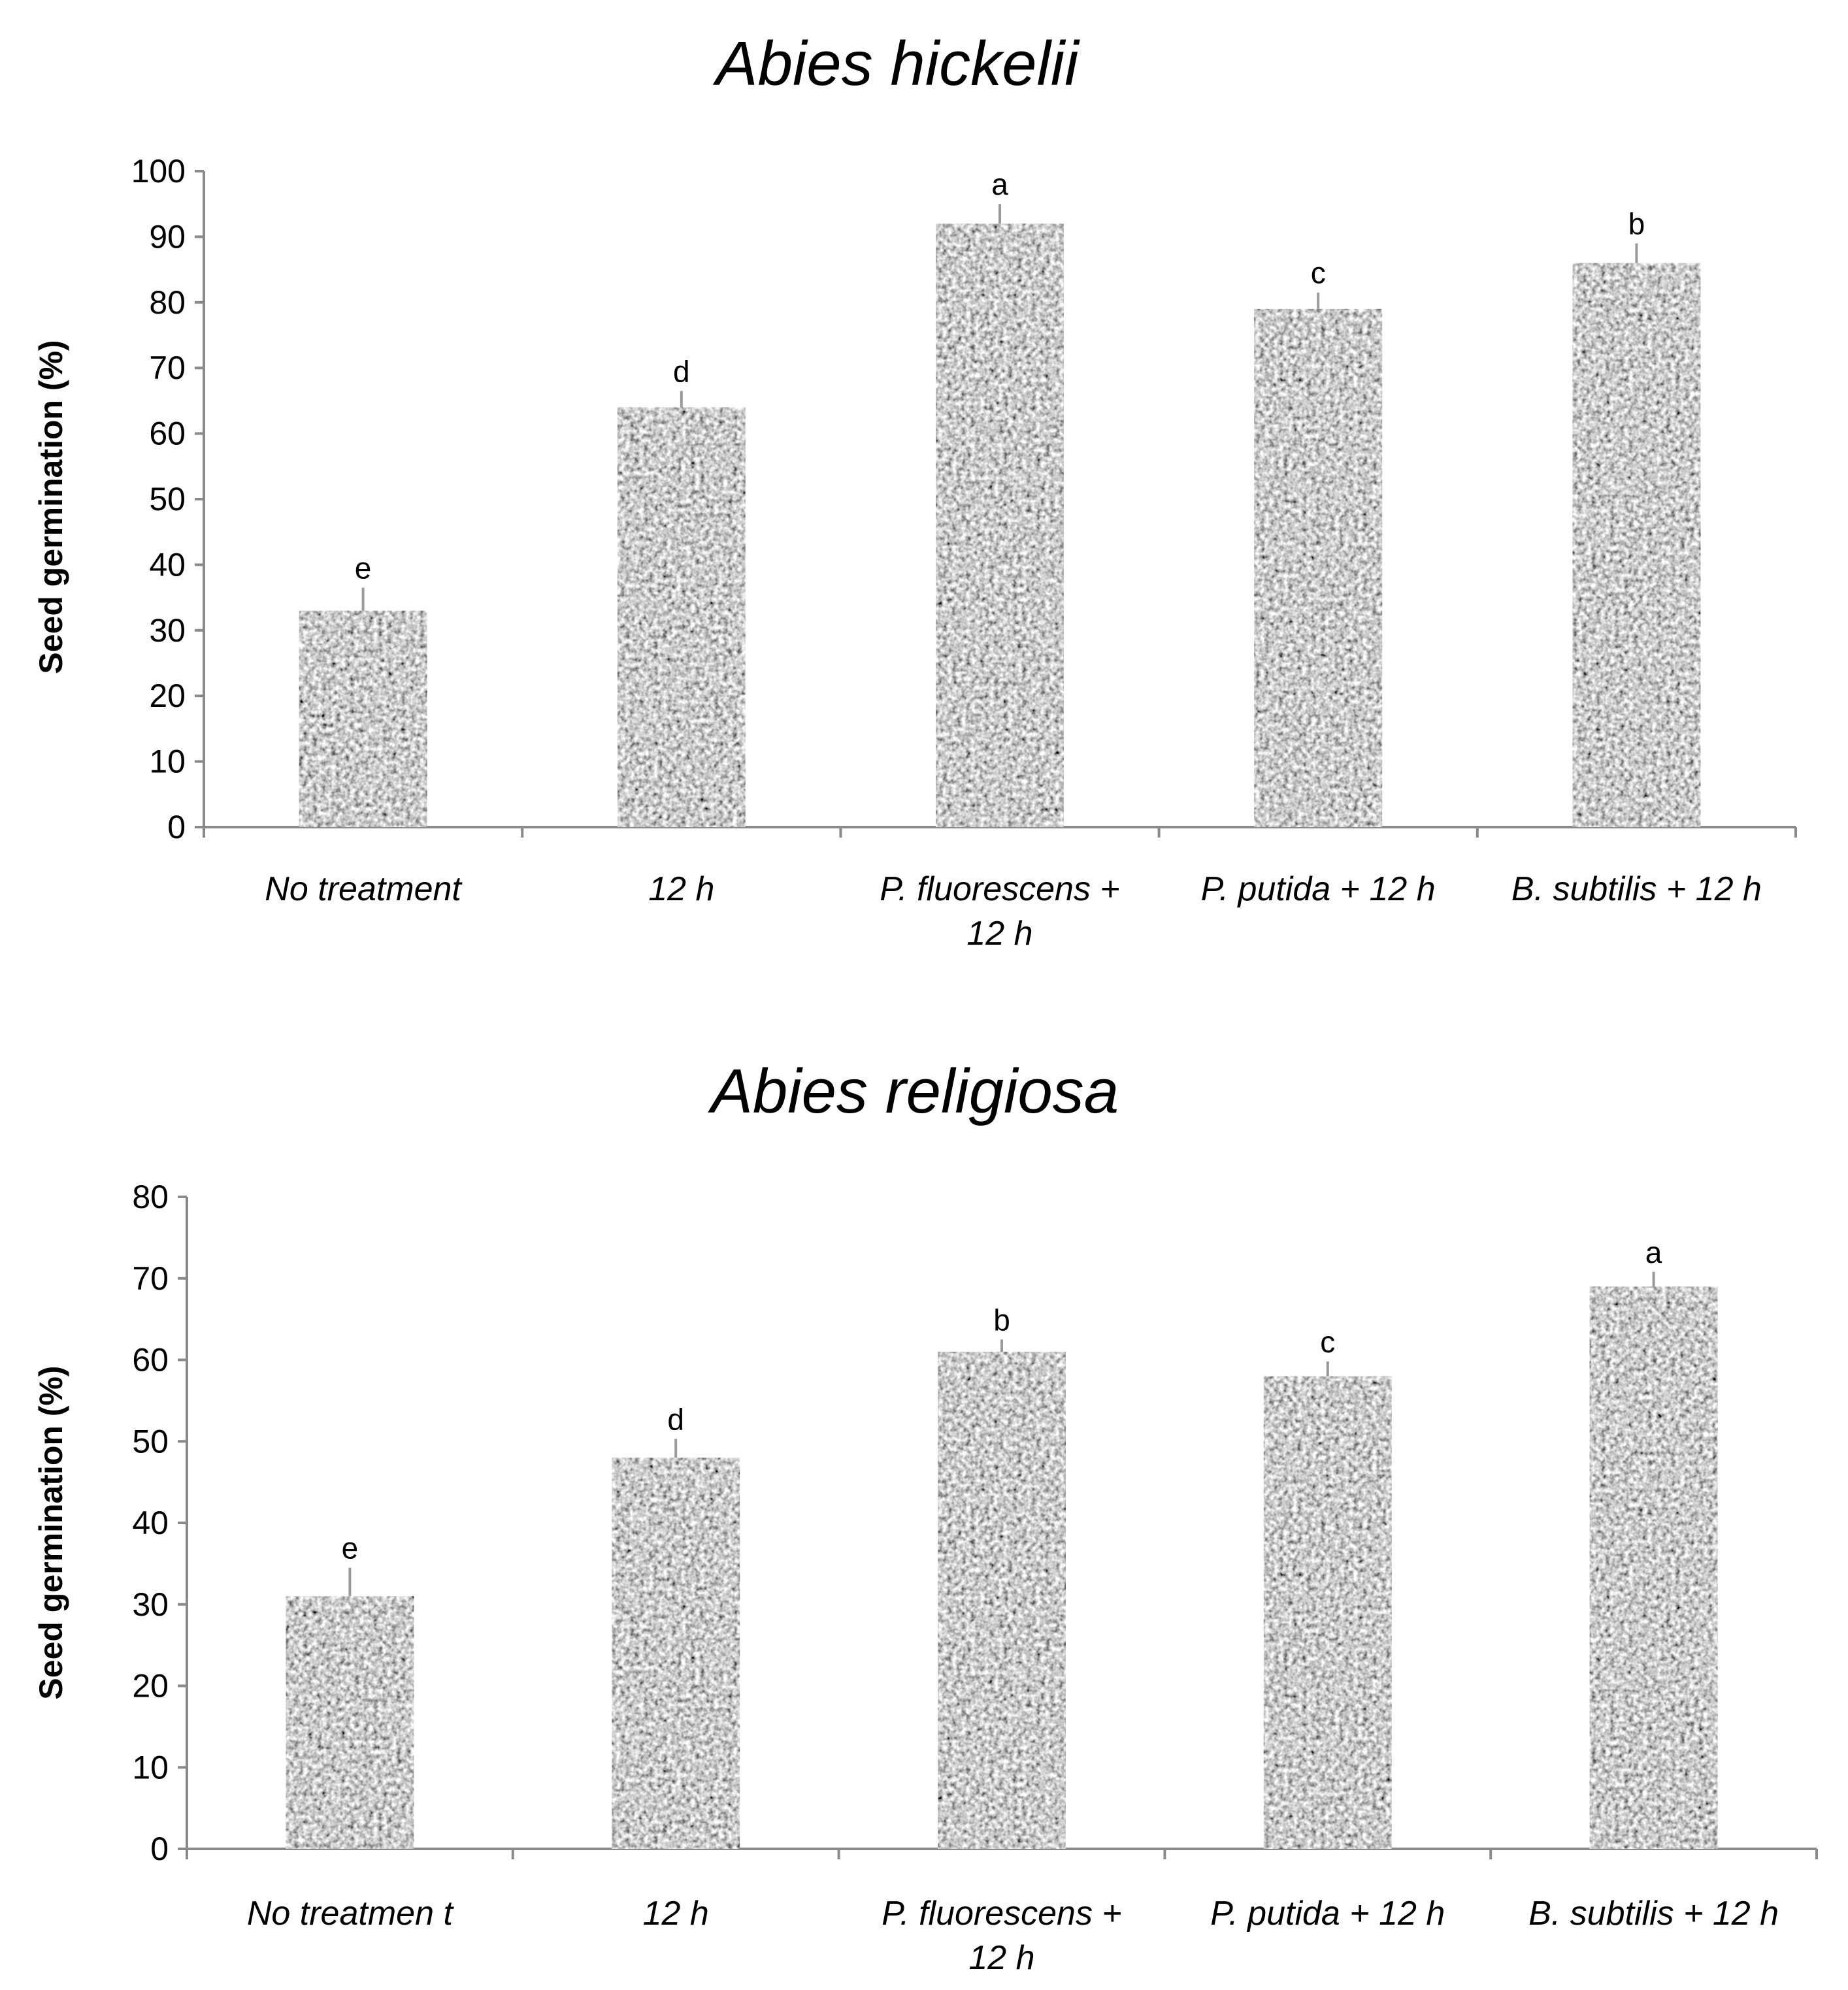  I want to click on chart-title: Abies hickelii, so click(897, 64).